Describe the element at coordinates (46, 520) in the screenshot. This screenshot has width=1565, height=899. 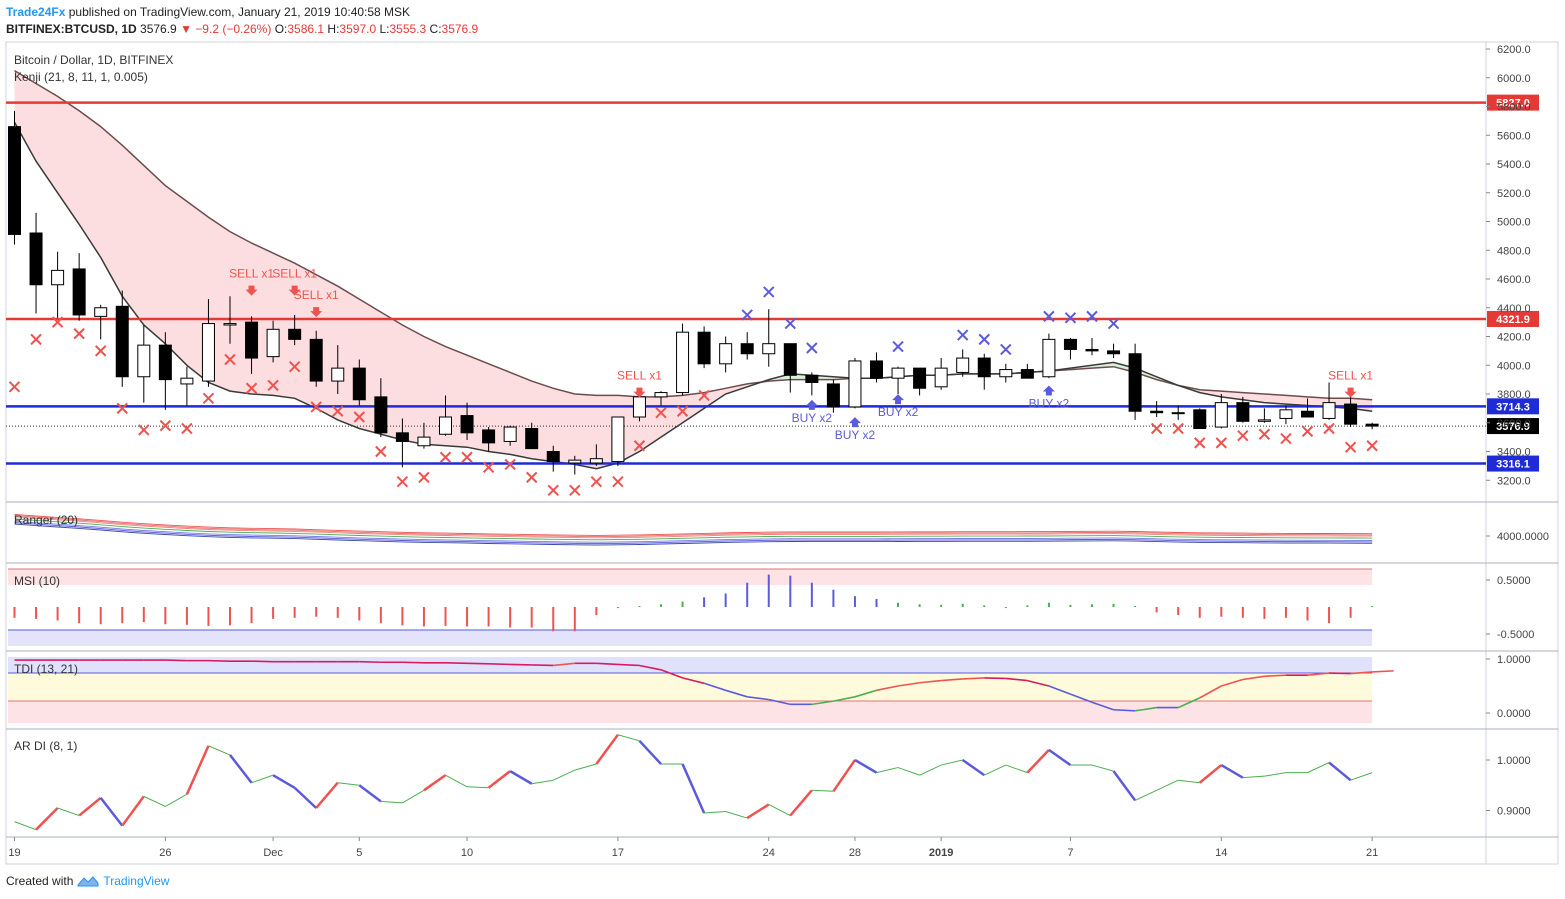
I see `ranger-label: Ranger (20)` at that location.